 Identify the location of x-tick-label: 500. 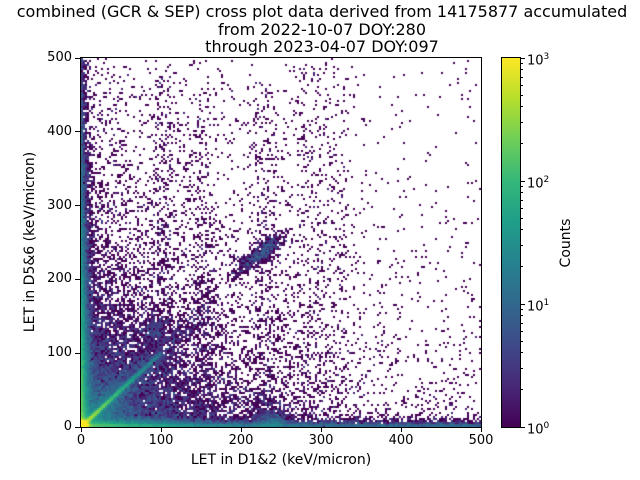
(481, 440).